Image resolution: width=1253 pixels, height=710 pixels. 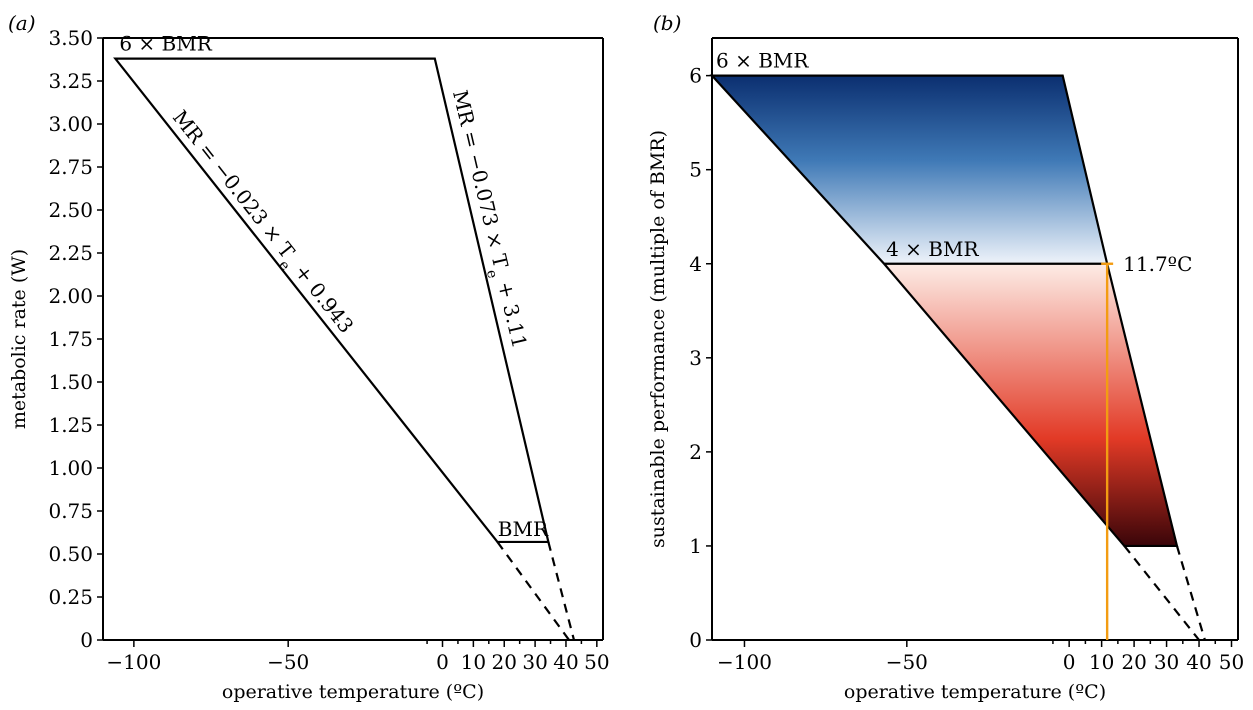 I want to click on panel-a-x-tick-label: −100, so click(x=133, y=662).